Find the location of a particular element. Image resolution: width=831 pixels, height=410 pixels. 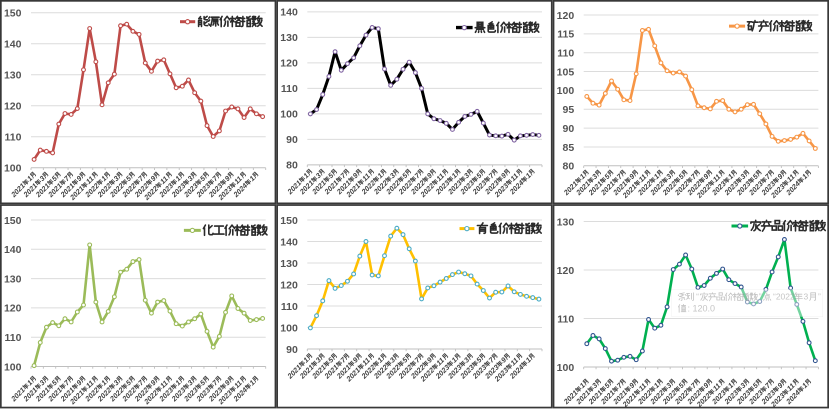

svg-text: 95 is located at coordinates (569, 110).